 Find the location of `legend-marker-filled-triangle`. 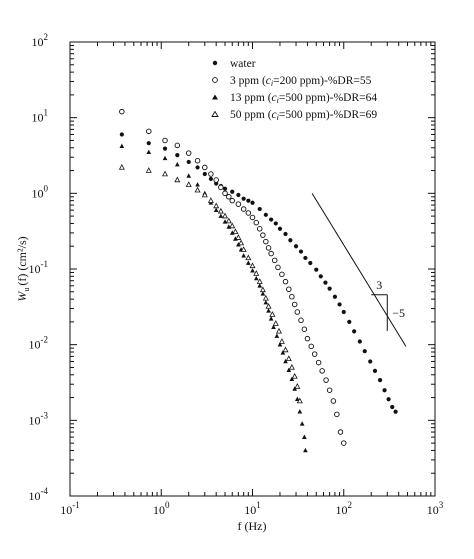

legend-marker-filled-triangle is located at coordinates (215, 97).